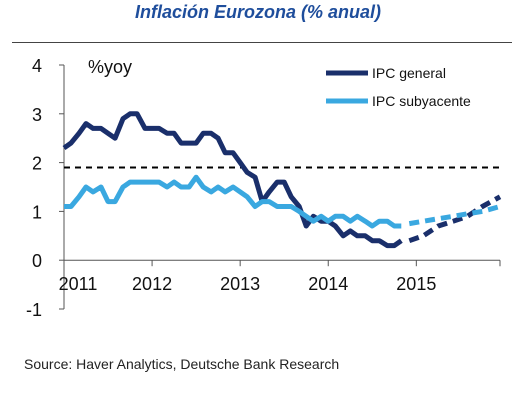  I want to click on title-divider, so click(262, 42).